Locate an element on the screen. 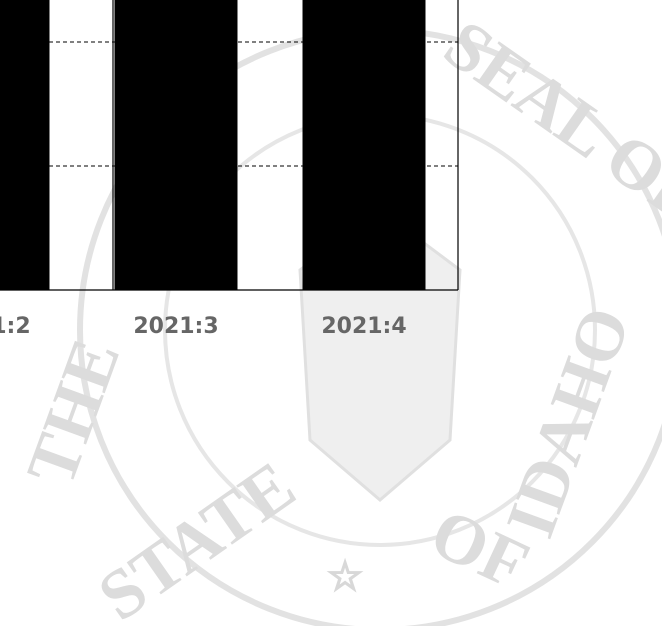  x-tick-label: 2021:3 is located at coordinates (175, 326).